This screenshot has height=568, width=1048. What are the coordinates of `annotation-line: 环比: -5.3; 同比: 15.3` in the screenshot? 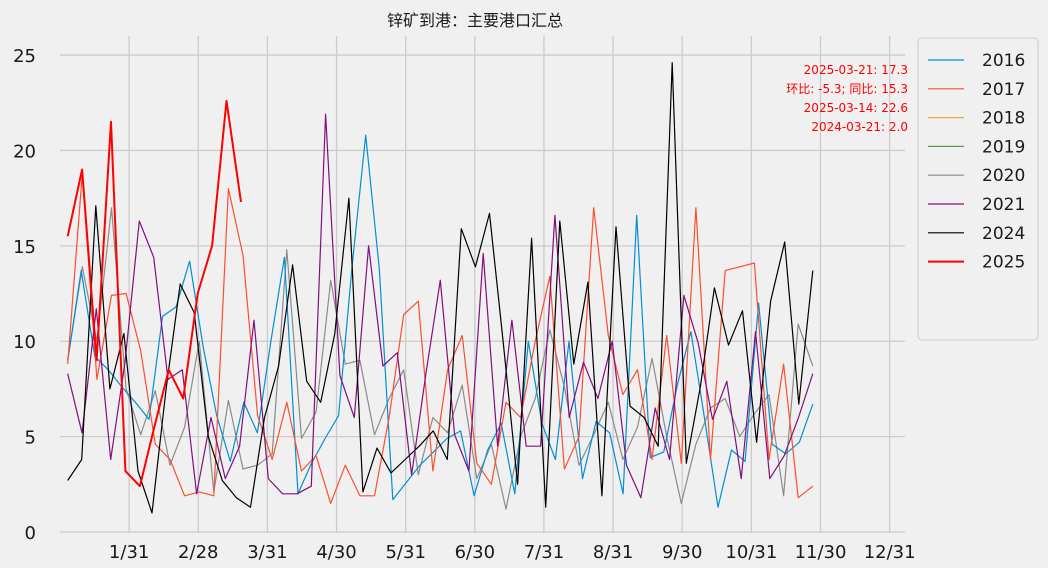 It's located at (847, 89).